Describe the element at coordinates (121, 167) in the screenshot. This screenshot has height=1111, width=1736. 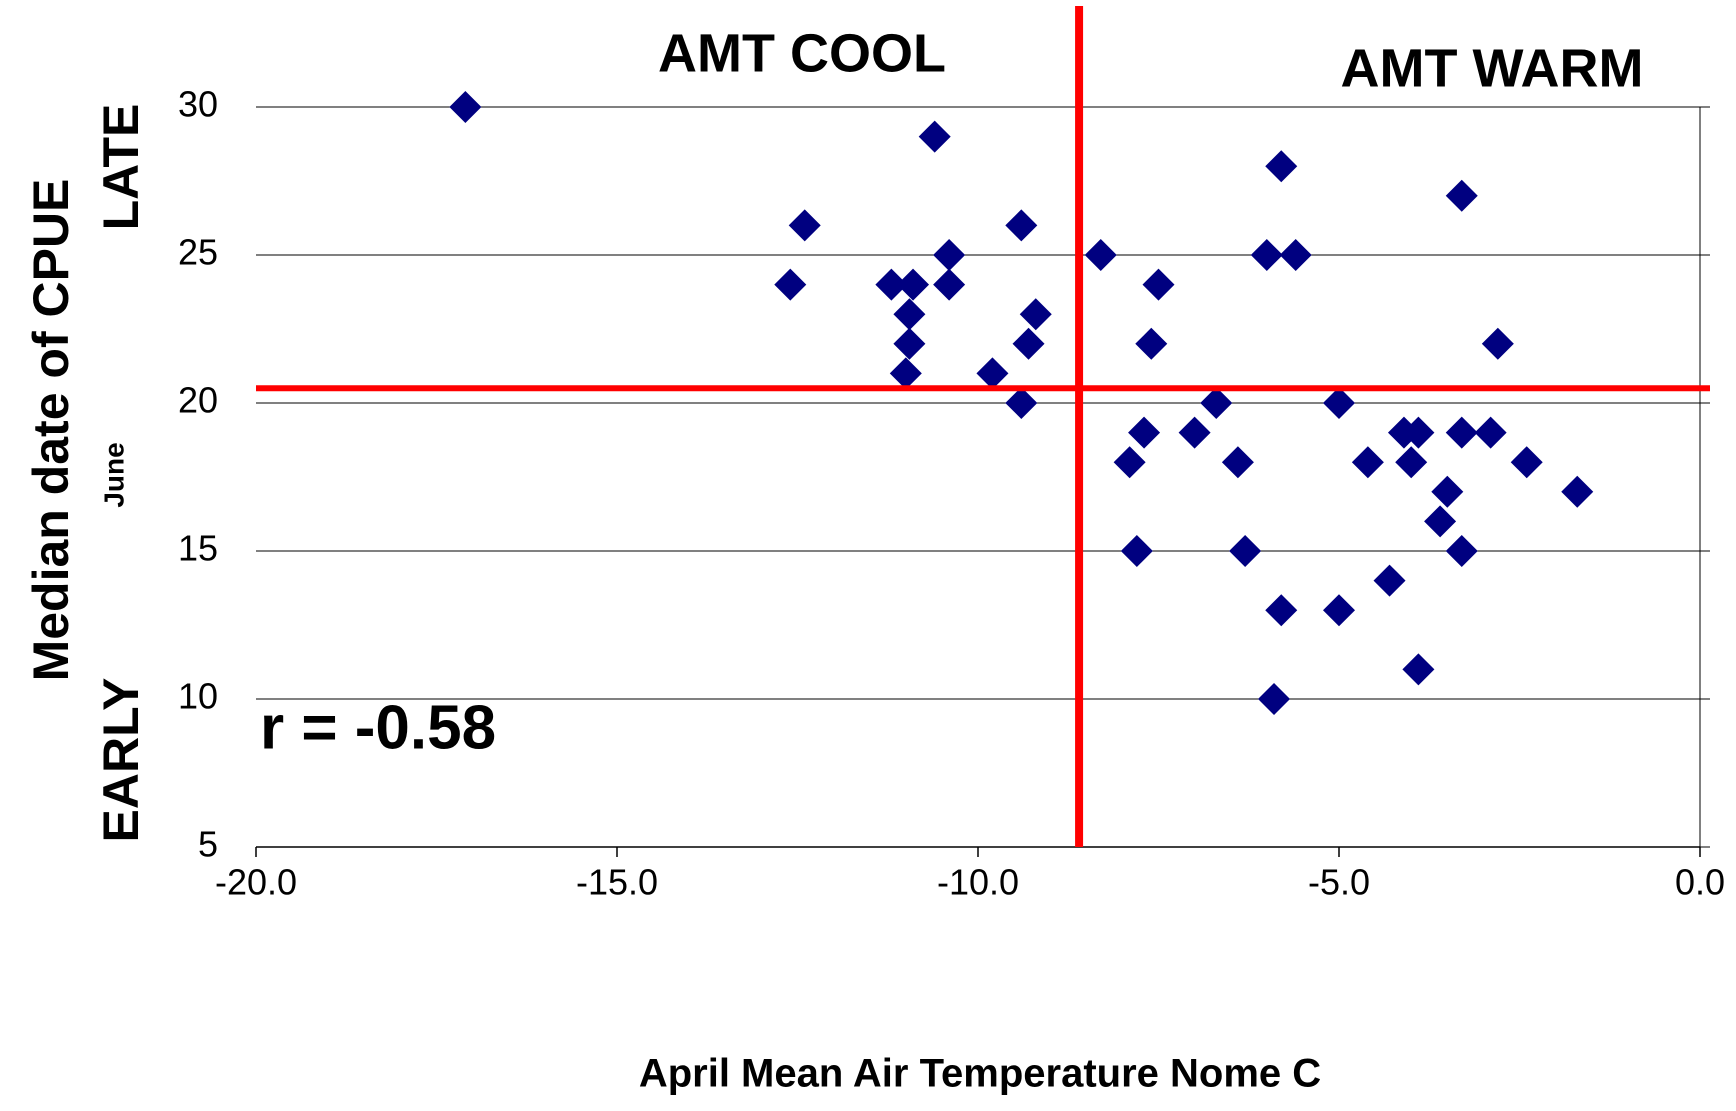
I see `y-late-label: LATE` at that location.